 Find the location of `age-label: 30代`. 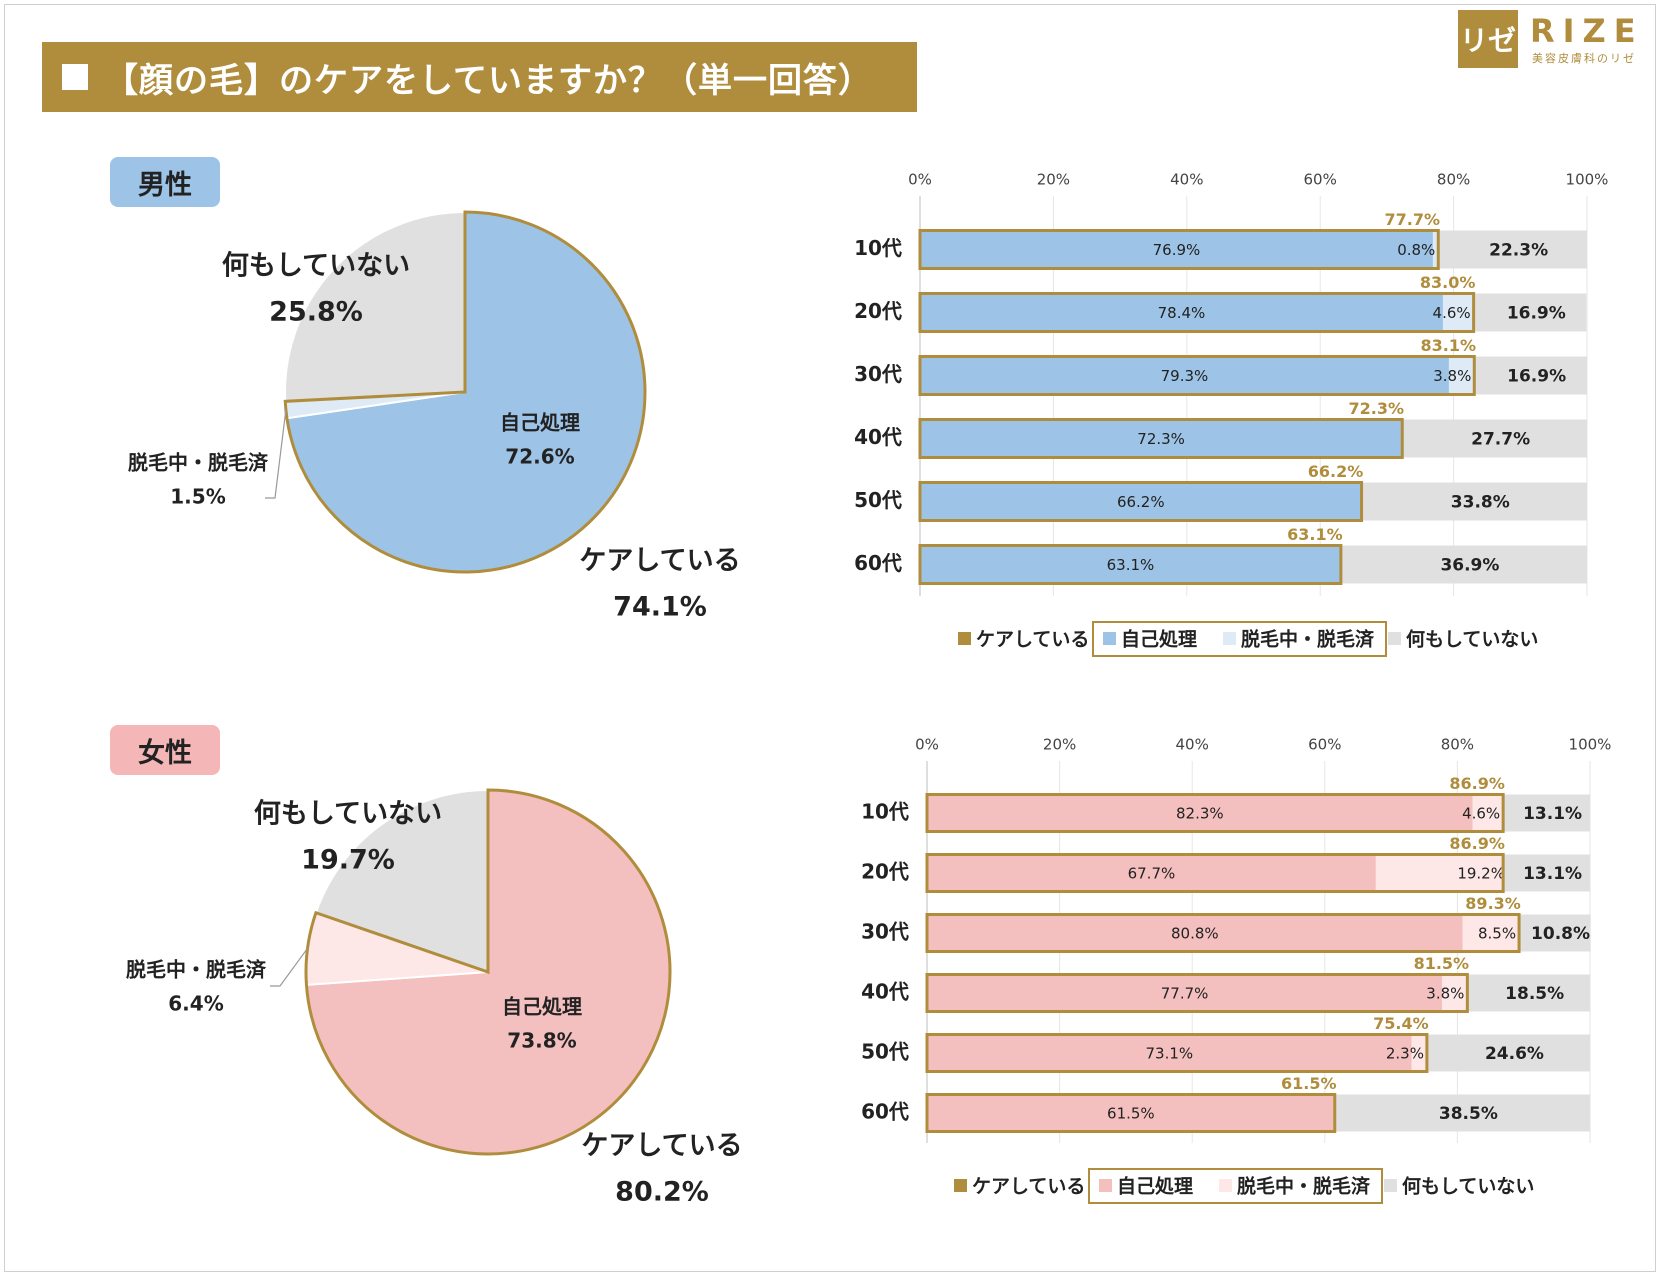

age-label: 30代 is located at coordinates (878, 374).